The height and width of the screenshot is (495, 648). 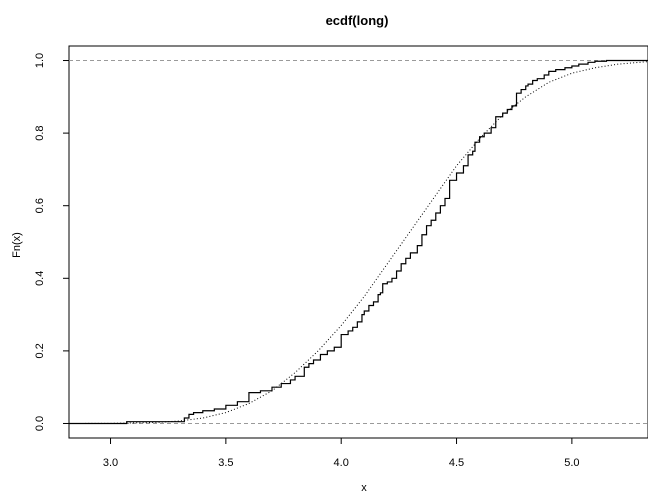 I want to click on x-tick-label-1: 3.5, so click(x=225, y=463).